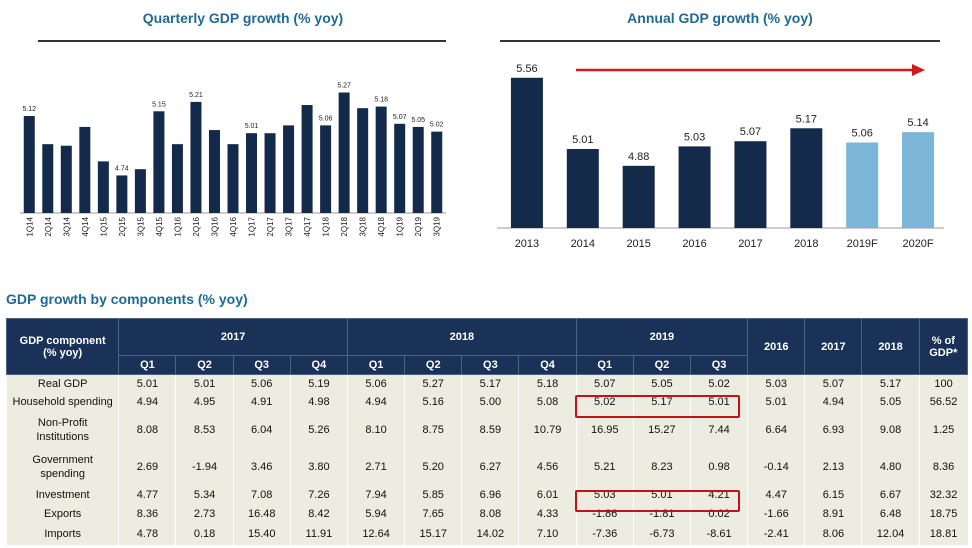  What do you see at coordinates (29, 226) in the screenshot?
I see `quarterly-tick-label: 1Q14` at bounding box center [29, 226].